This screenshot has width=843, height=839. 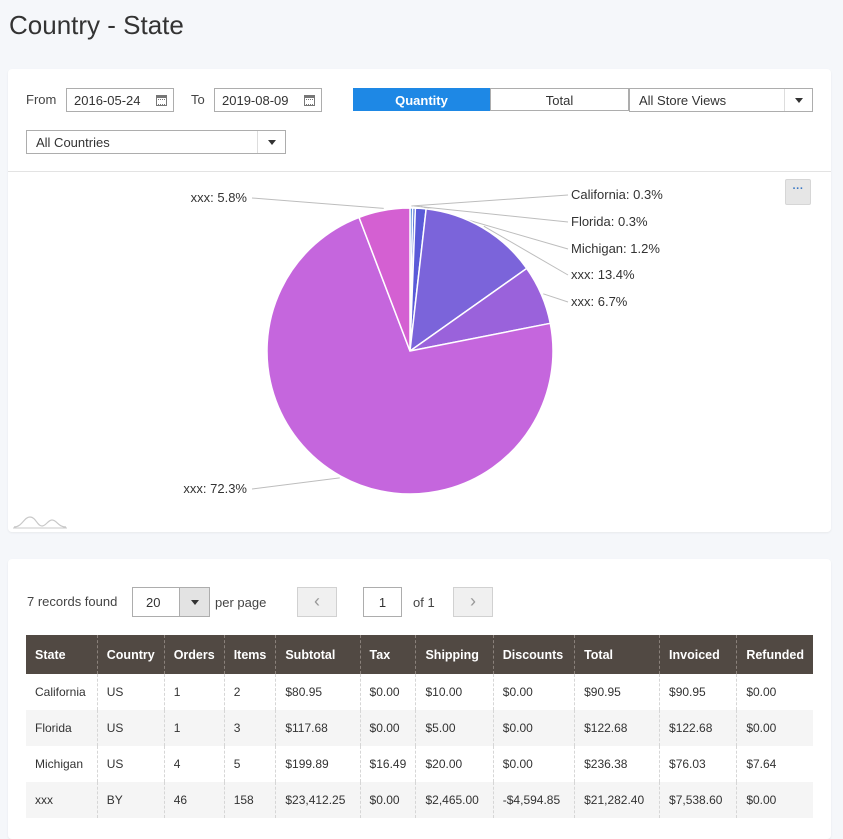 I want to click on pie-slice-label: California: 0.3%, so click(x=617, y=194).